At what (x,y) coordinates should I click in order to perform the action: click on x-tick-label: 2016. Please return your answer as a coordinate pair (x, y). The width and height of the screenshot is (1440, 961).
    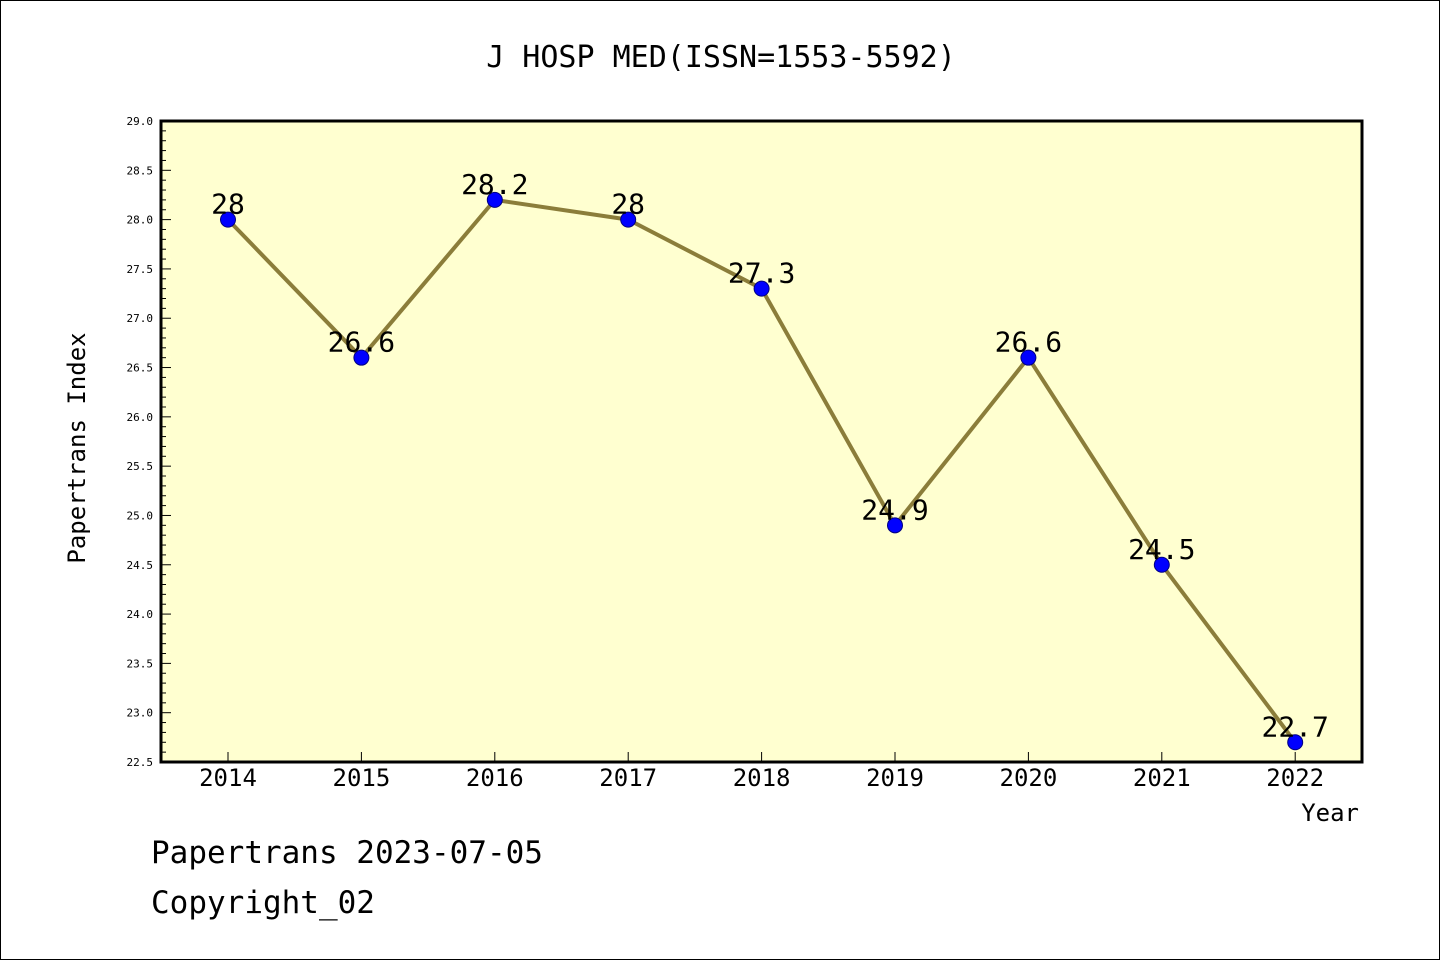
    Looking at the image, I should click on (495, 778).